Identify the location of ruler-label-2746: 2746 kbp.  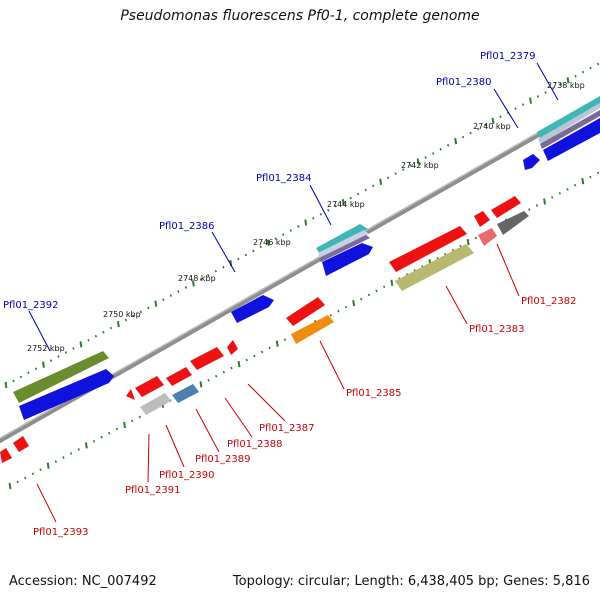
(272, 242).